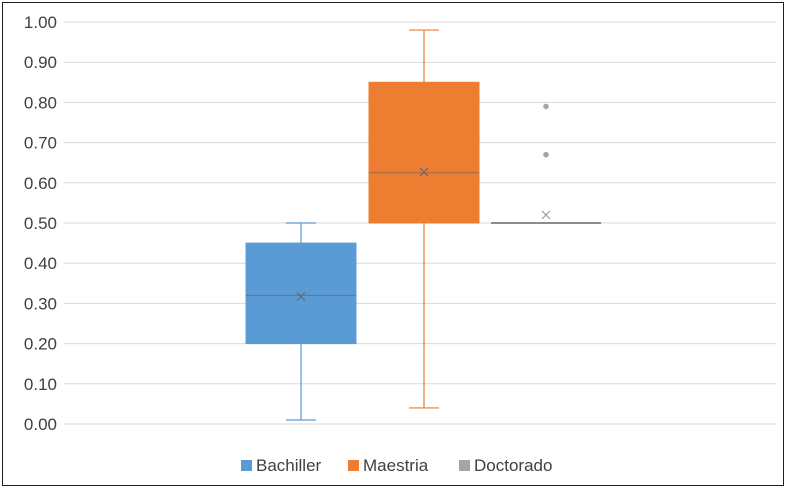 Image resolution: width=788 pixels, height=488 pixels. What do you see at coordinates (40, 303) in the screenshot?
I see `y-tick-label: 0.30` at bounding box center [40, 303].